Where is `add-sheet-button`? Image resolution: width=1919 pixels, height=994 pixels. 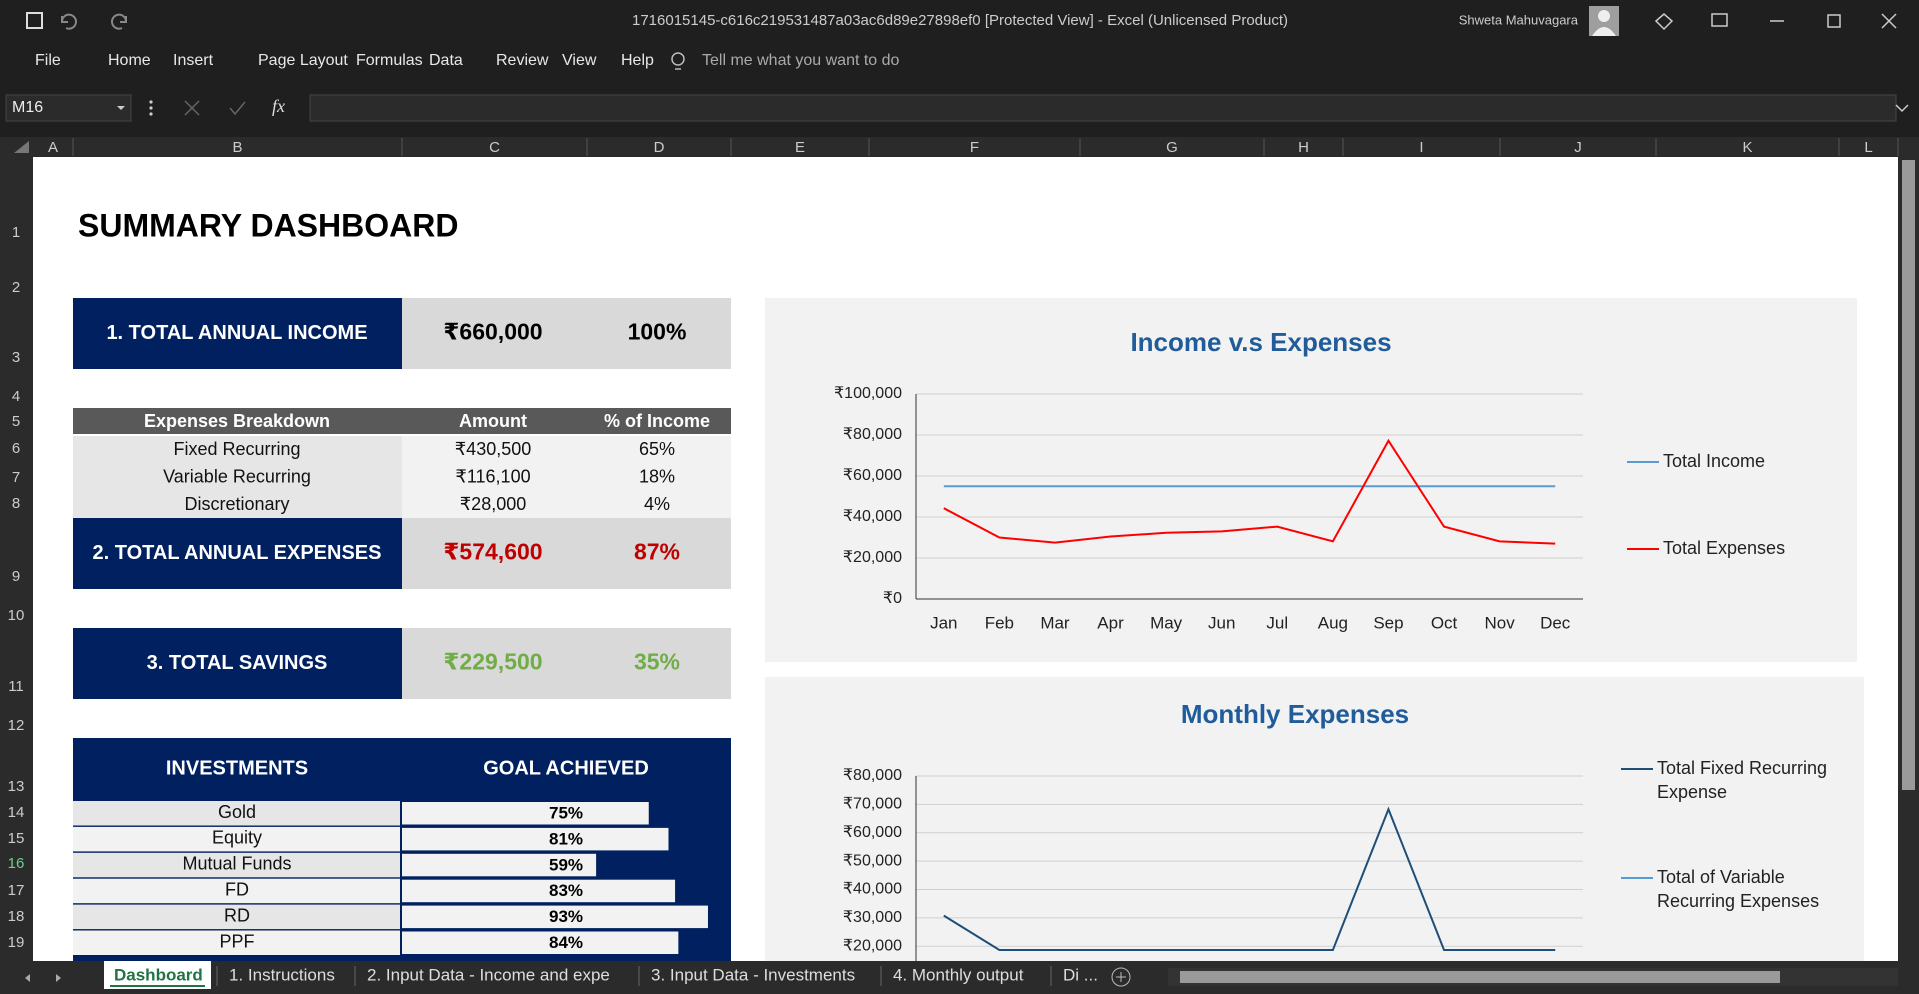
add-sheet-button is located at coordinates (1121, 977).